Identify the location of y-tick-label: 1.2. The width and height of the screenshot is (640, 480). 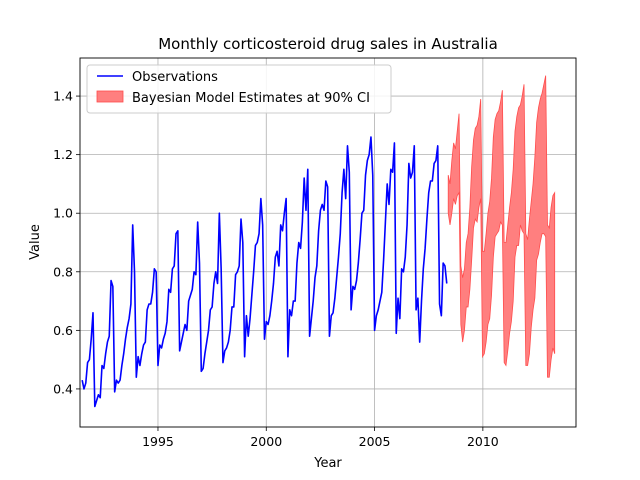
(63, 154).